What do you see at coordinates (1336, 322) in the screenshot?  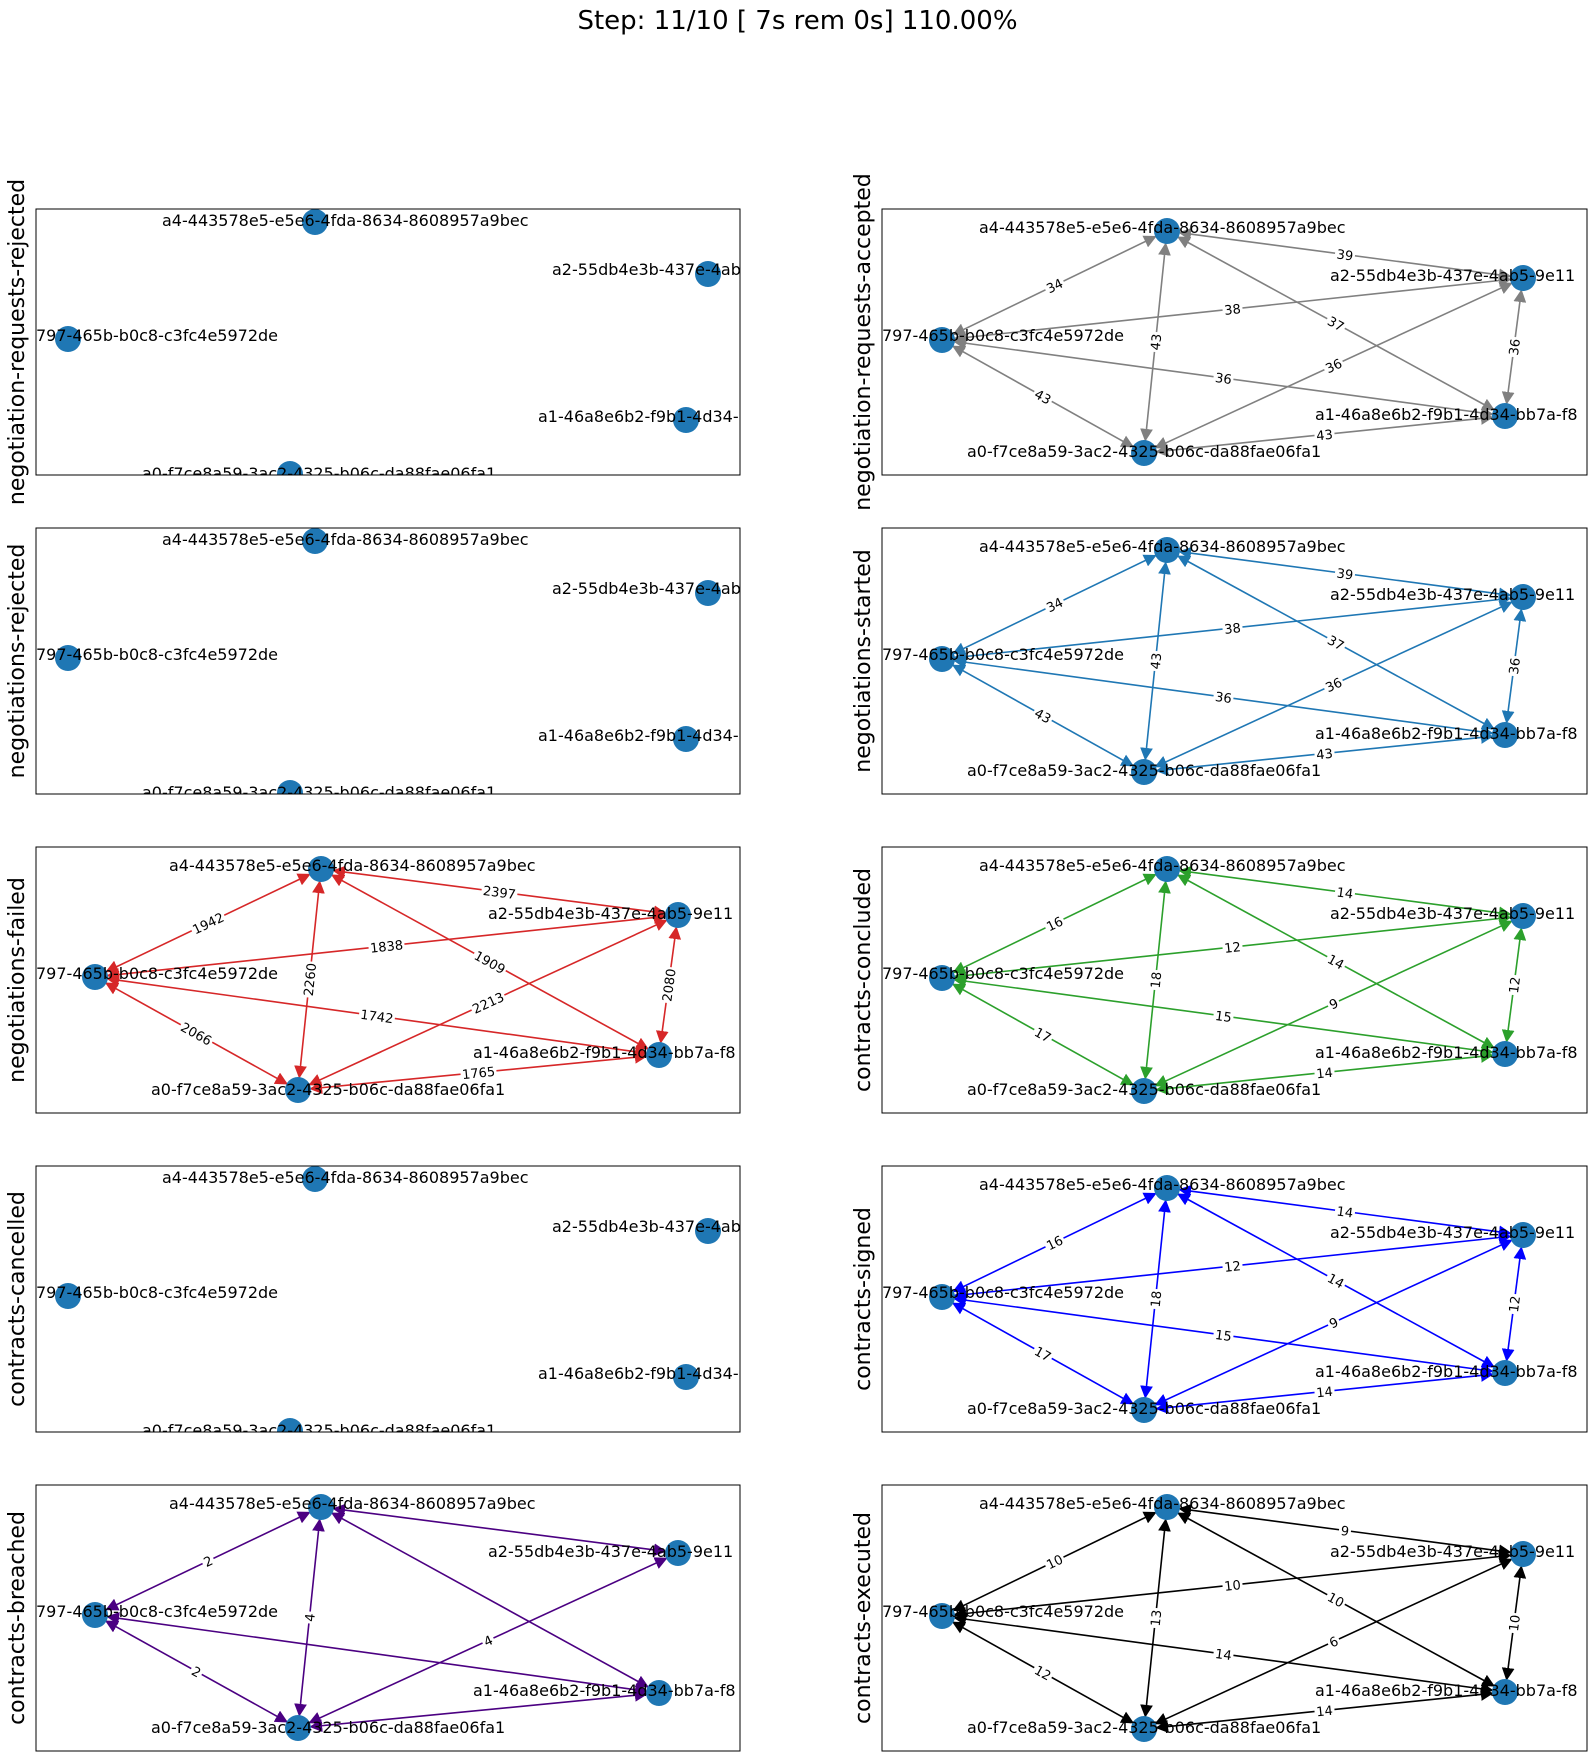 I see `edge-weight-label: 37` at bounding box center [1336, 322].